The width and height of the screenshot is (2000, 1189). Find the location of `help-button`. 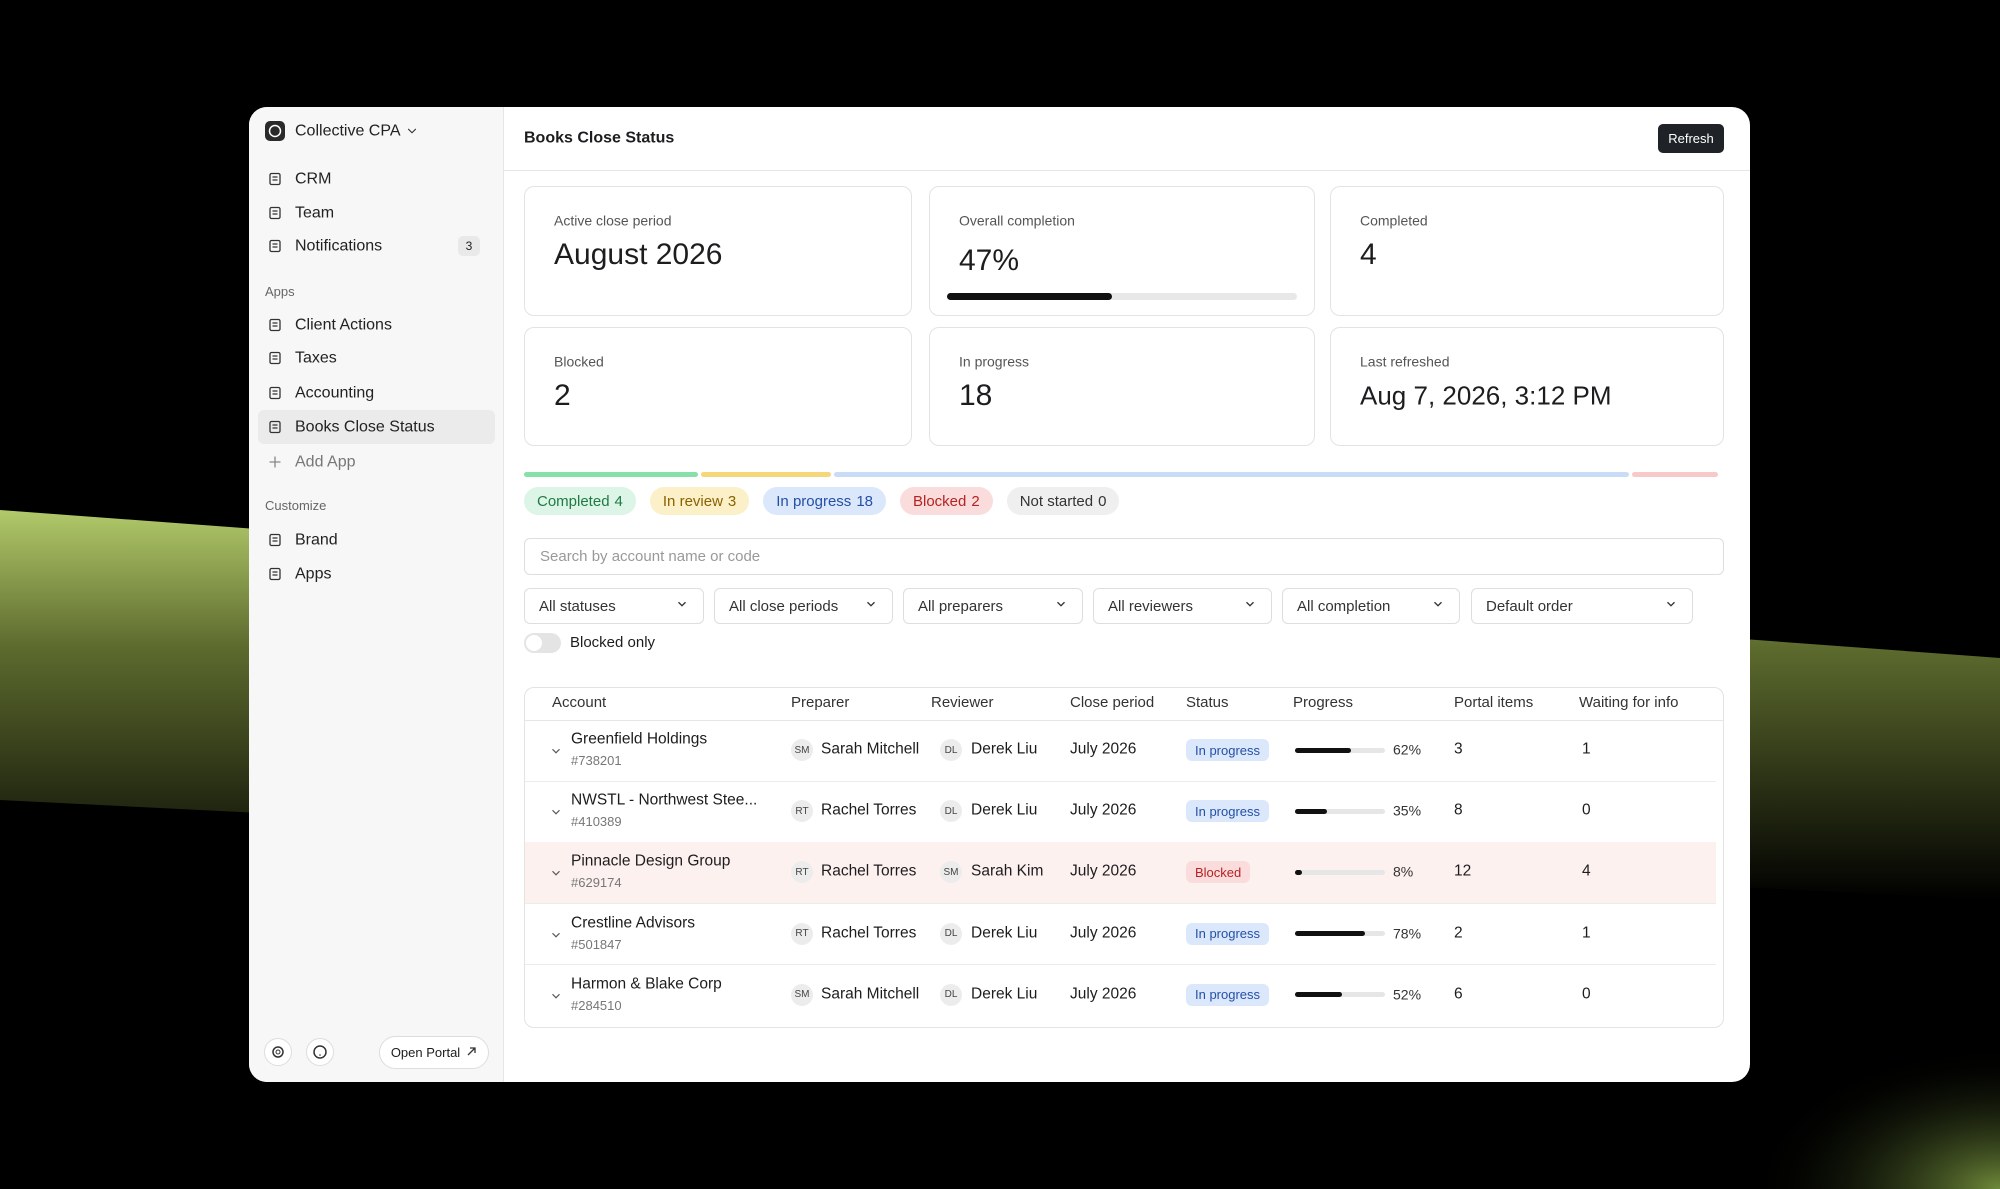

help-button is located at coordinates (320, 1052).